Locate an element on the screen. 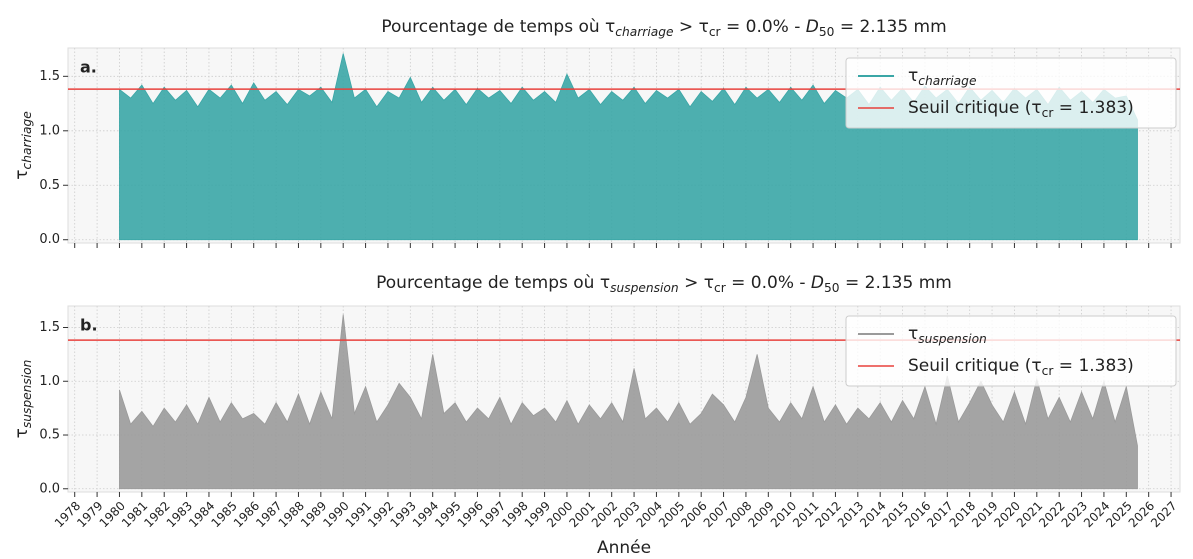 Image resolution: width=1193 pixels, height=559 pixels. legend-label: τcharriage is located at coordinates (942, 77).